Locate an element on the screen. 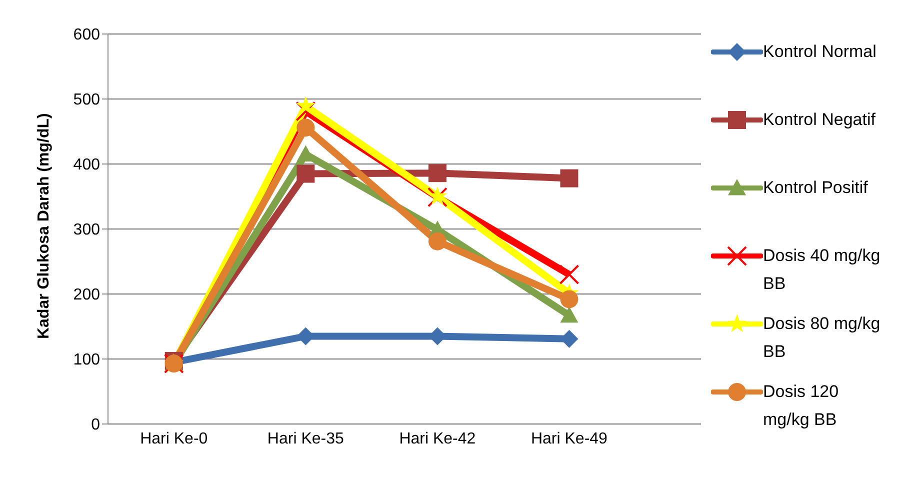  x-tick-label: Hari Ke-35 is located at coordinates (305, 439).